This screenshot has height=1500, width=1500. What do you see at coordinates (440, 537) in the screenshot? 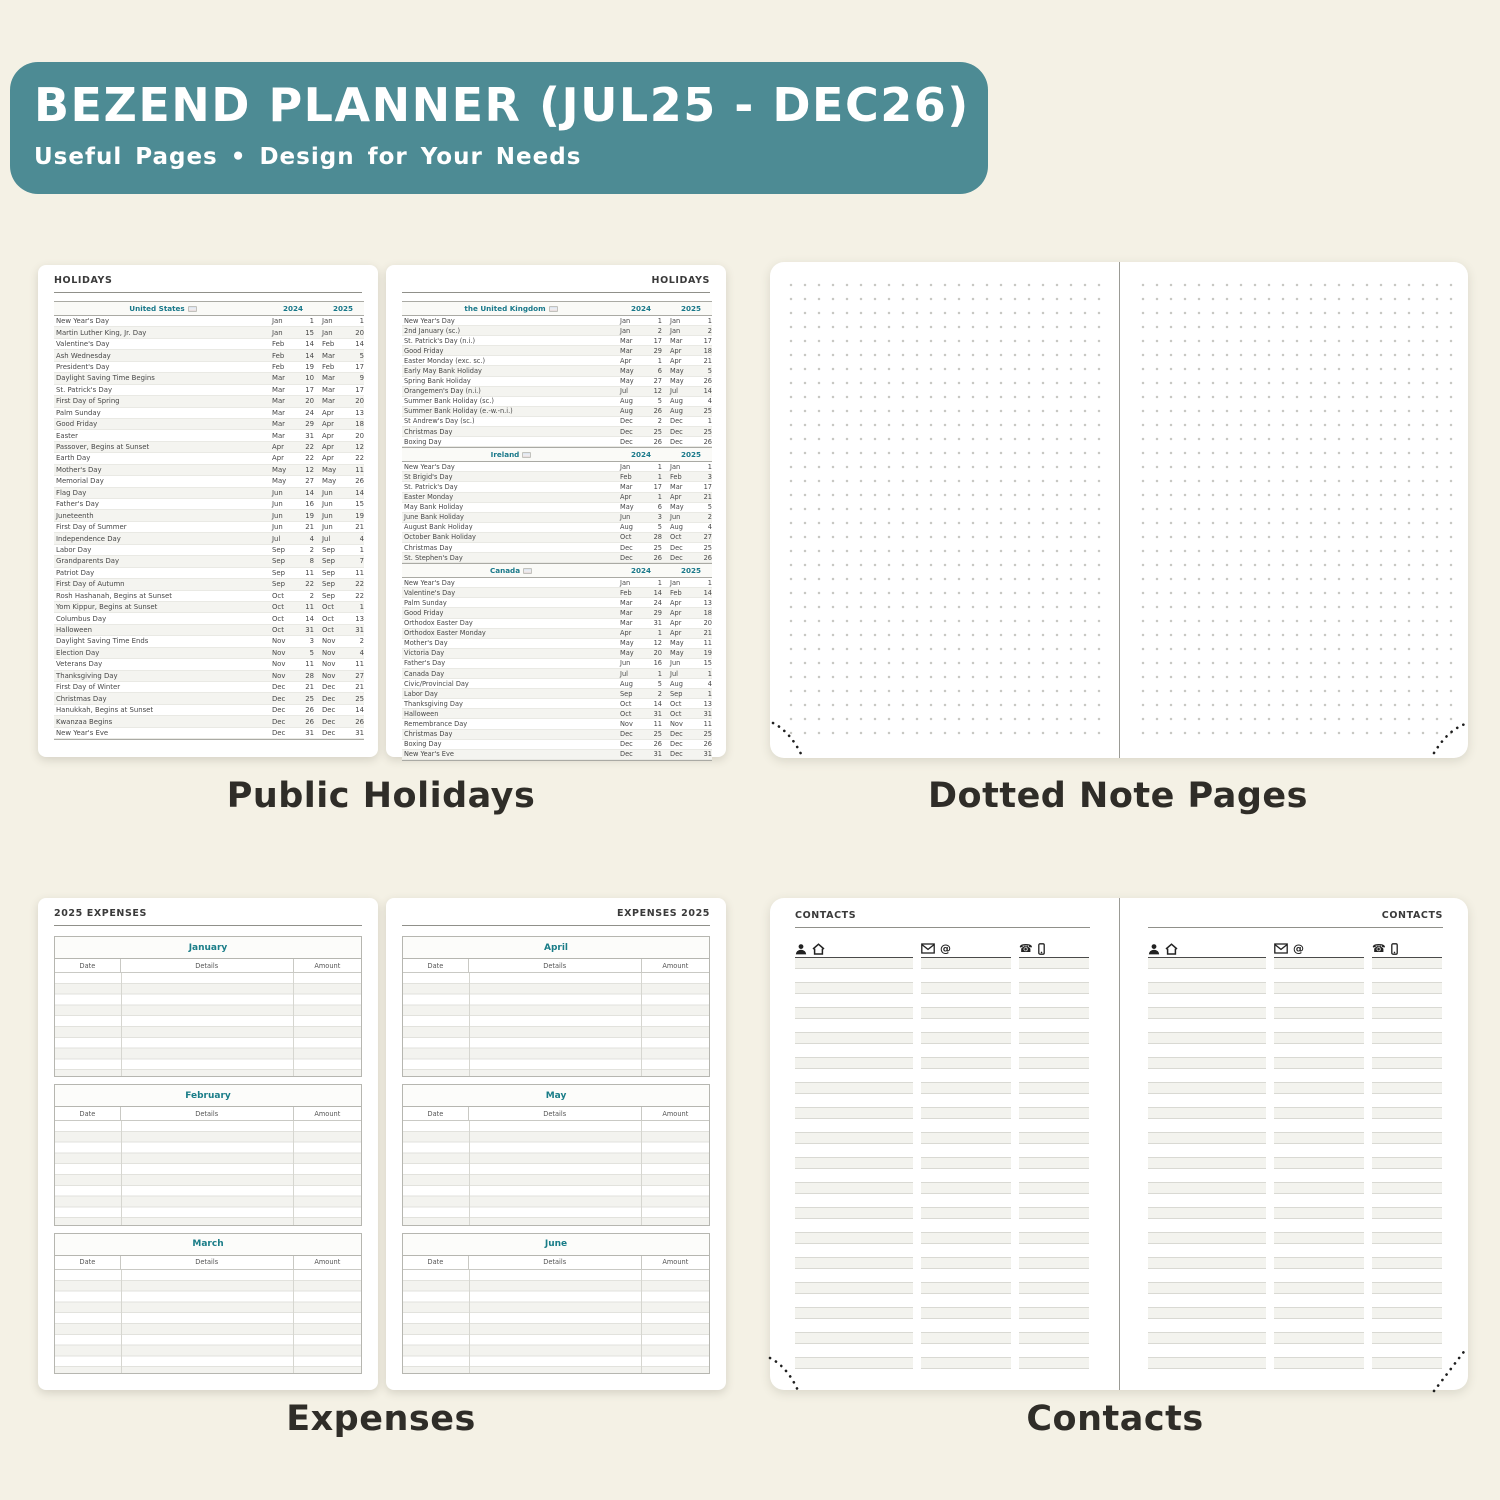
I see `holiday-name: October Bank Holiday` at bounding box center [440, 537].